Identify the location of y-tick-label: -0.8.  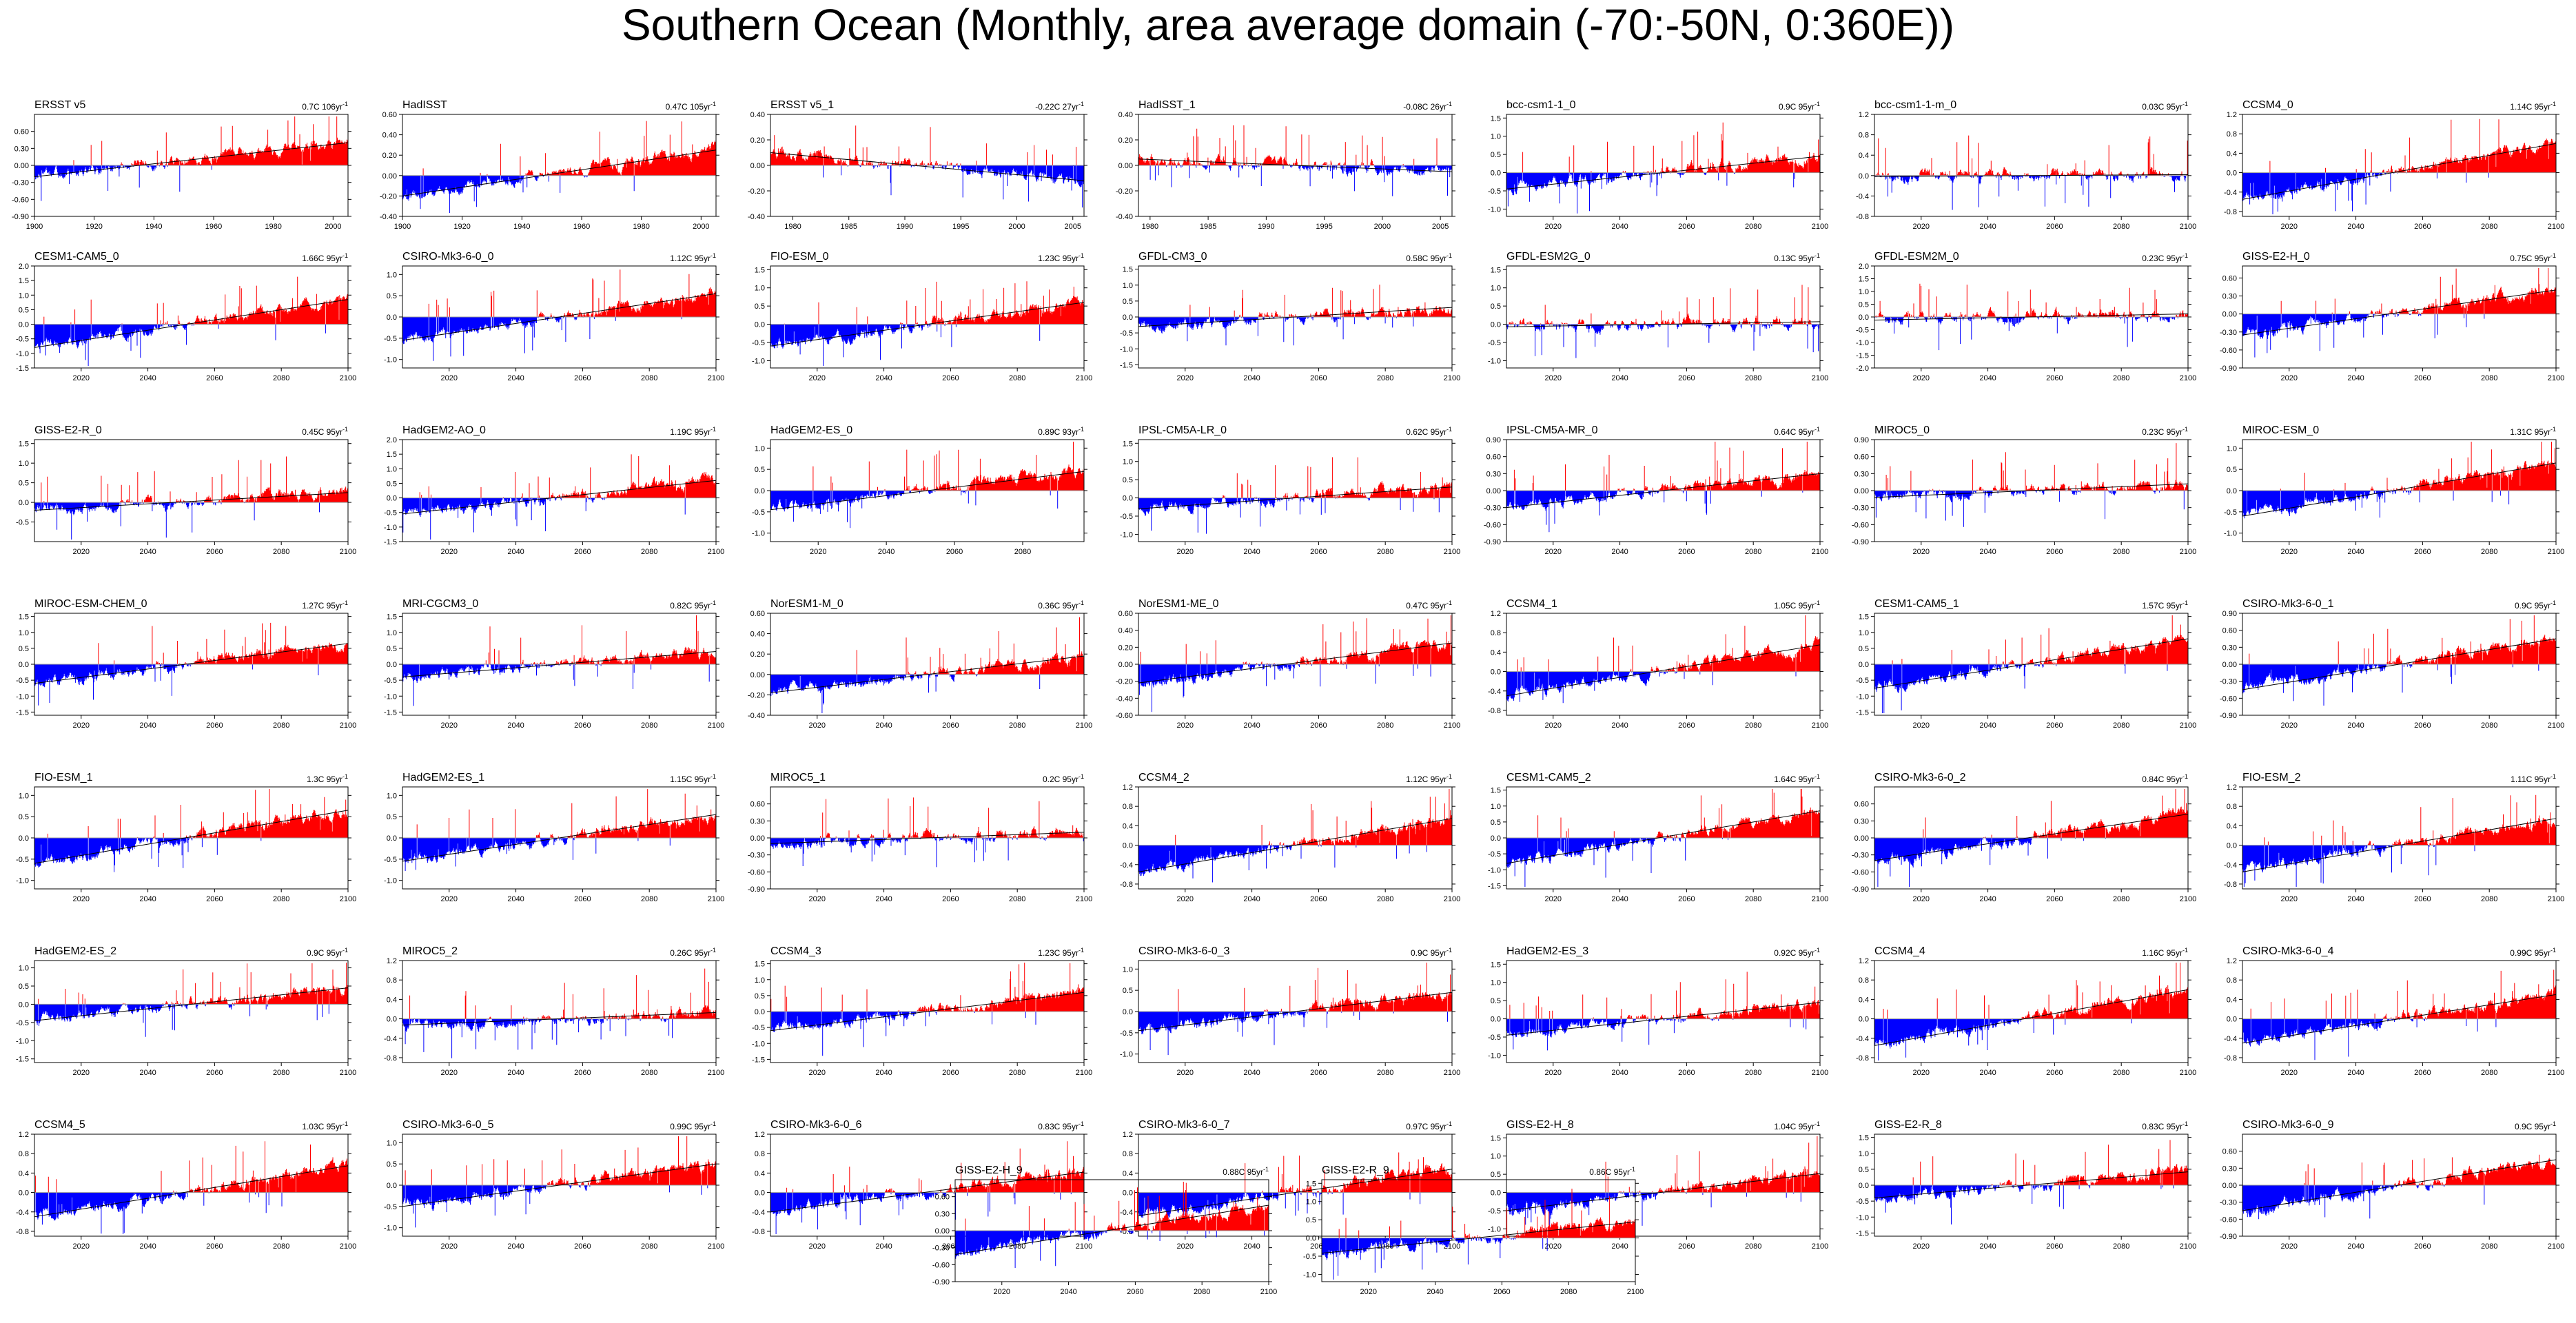
(1862, 1058).